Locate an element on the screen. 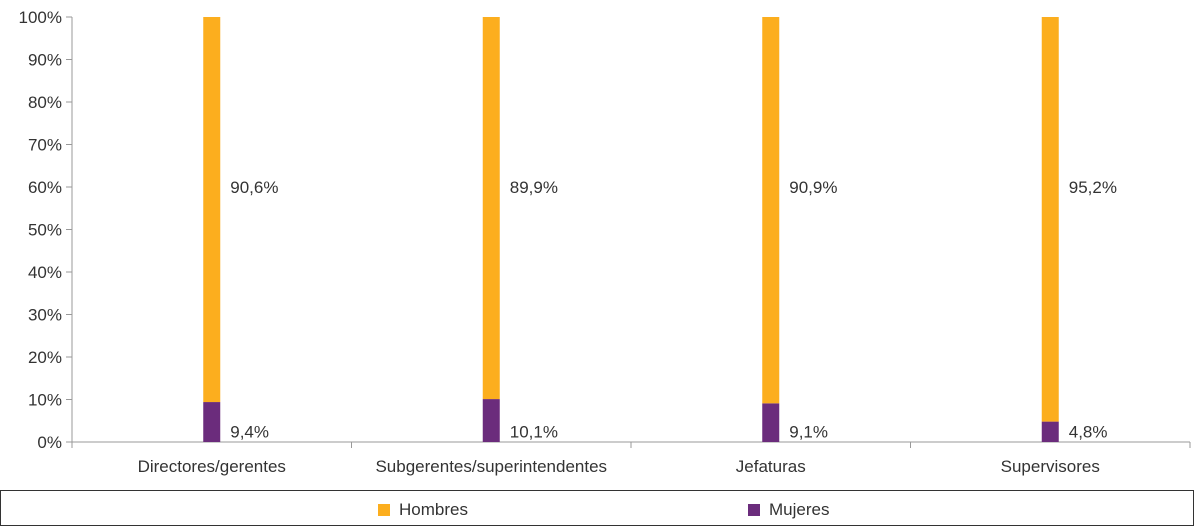 Image resolution: width=1196 pixels, height=527 pixels. data-label-mujeres: 10,1% is located at coordinates (534, 431).